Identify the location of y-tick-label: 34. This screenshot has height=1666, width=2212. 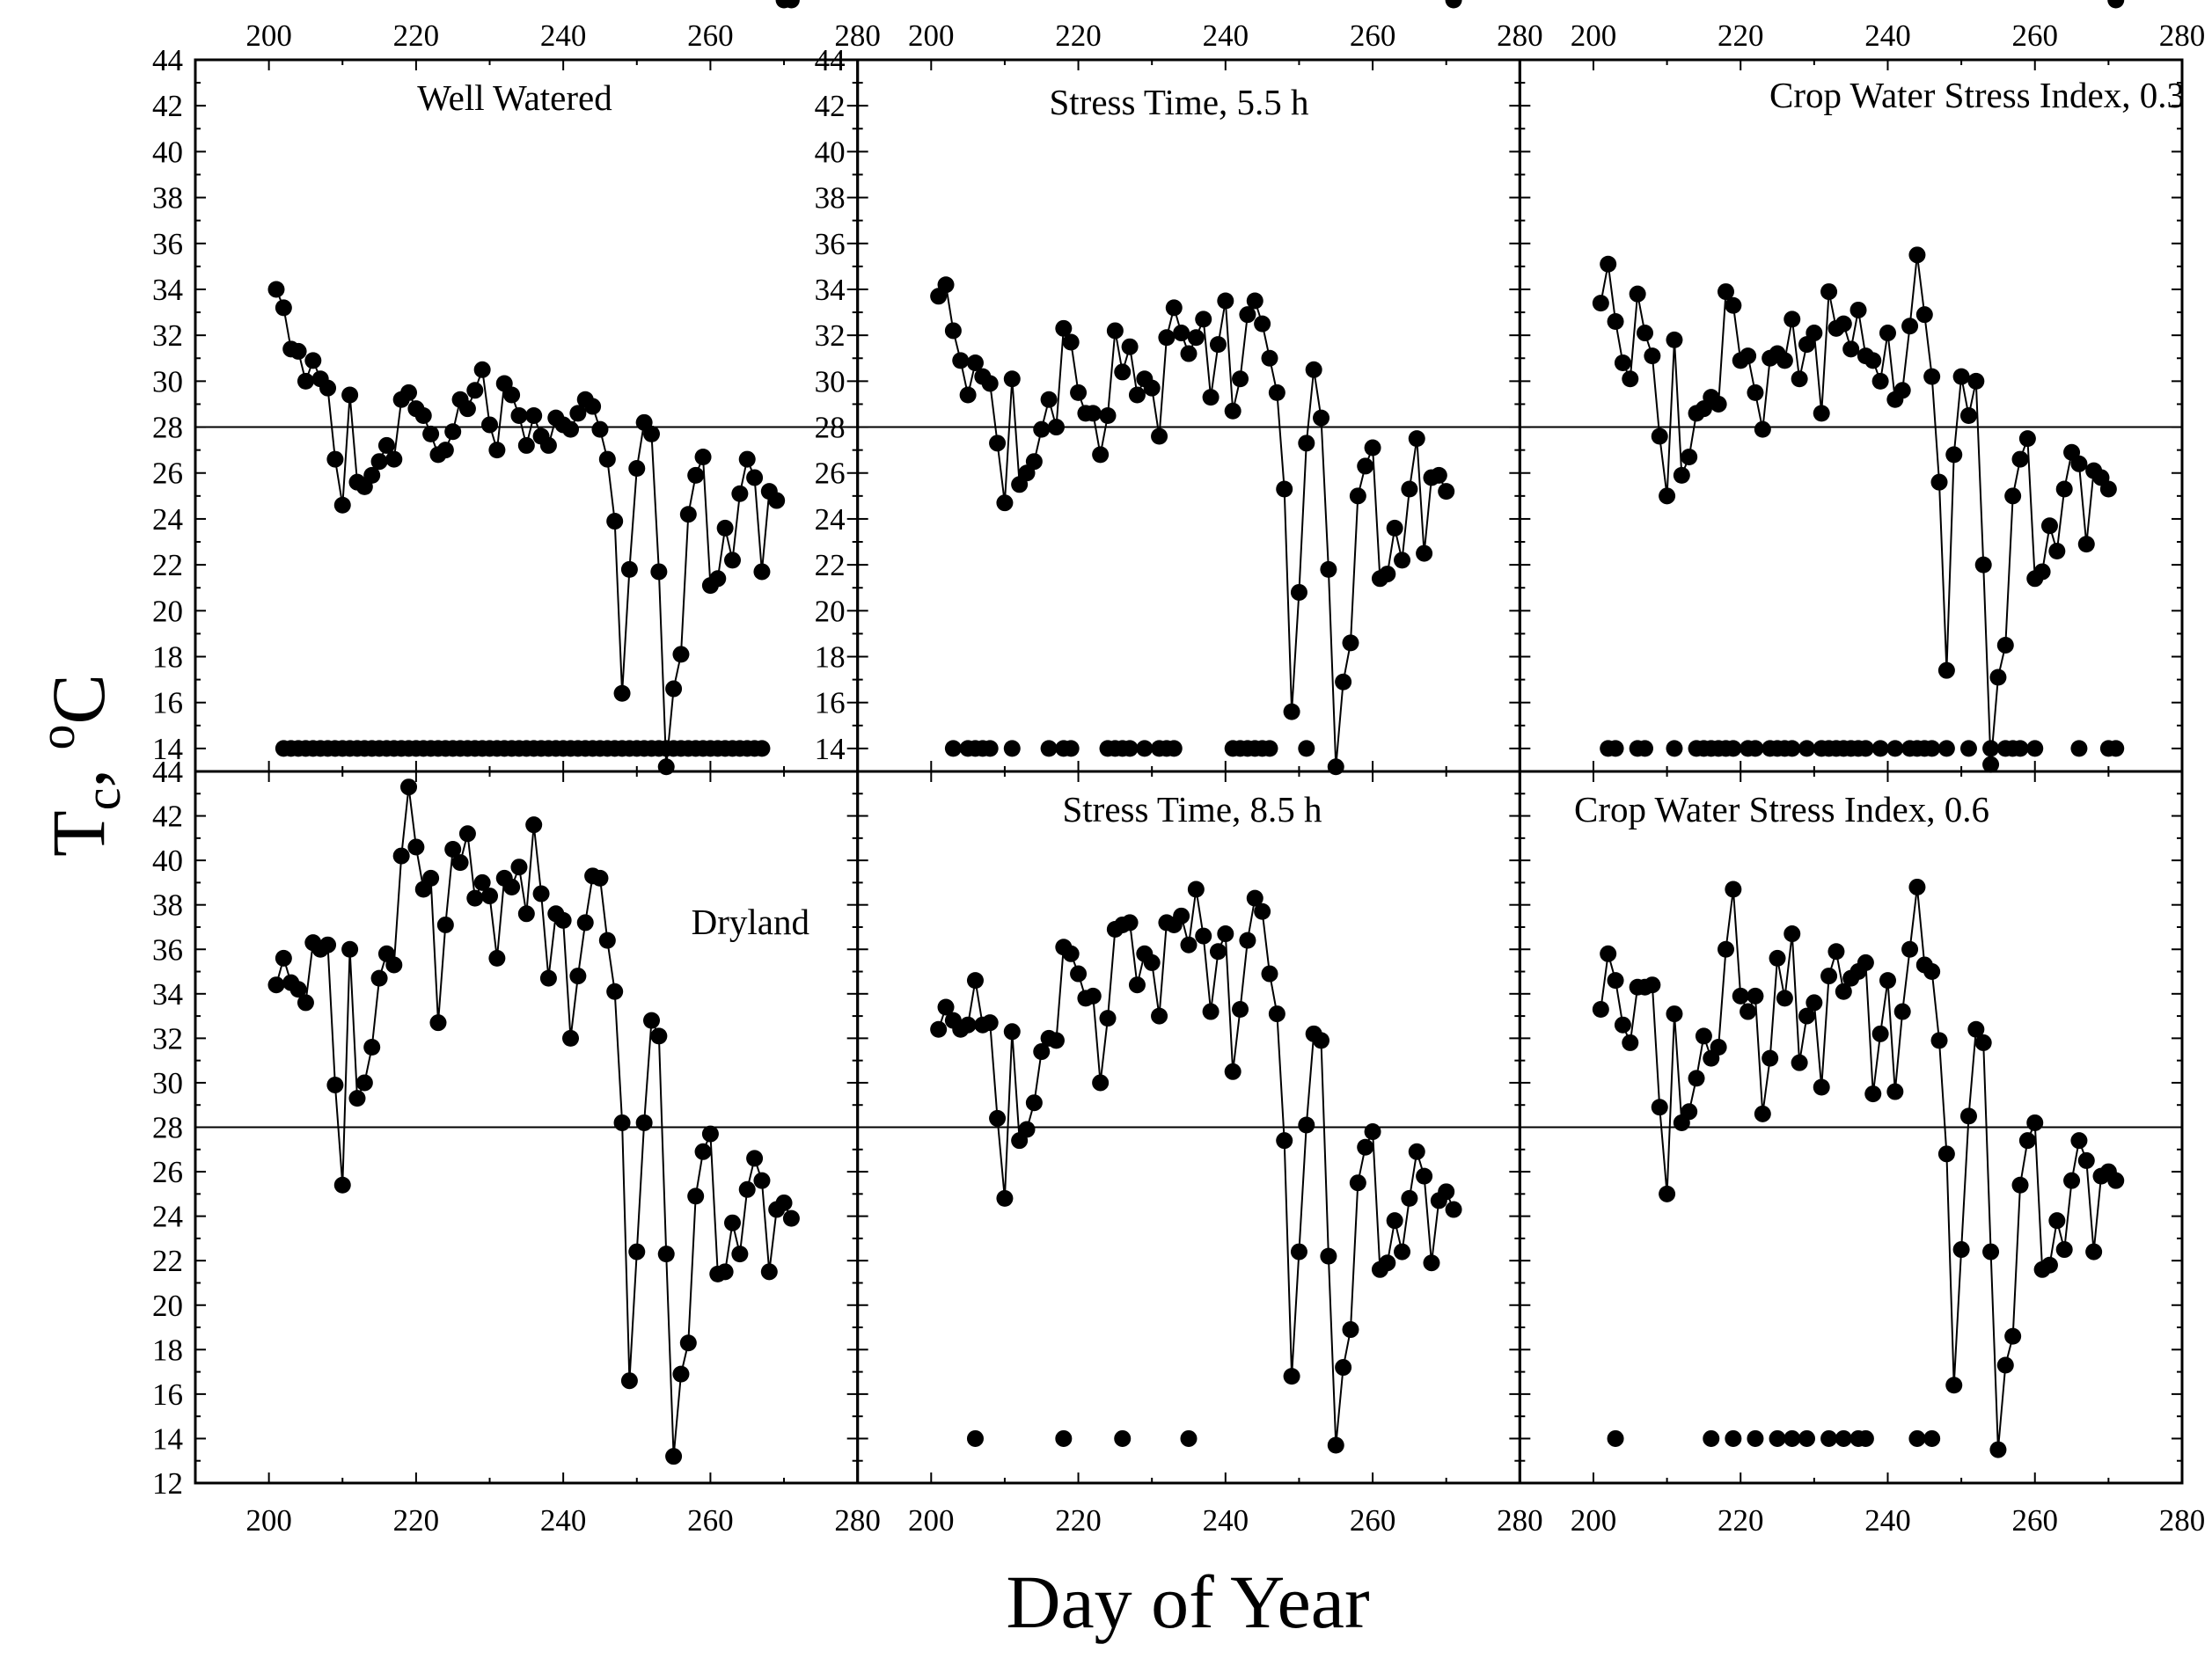
(830, 290).